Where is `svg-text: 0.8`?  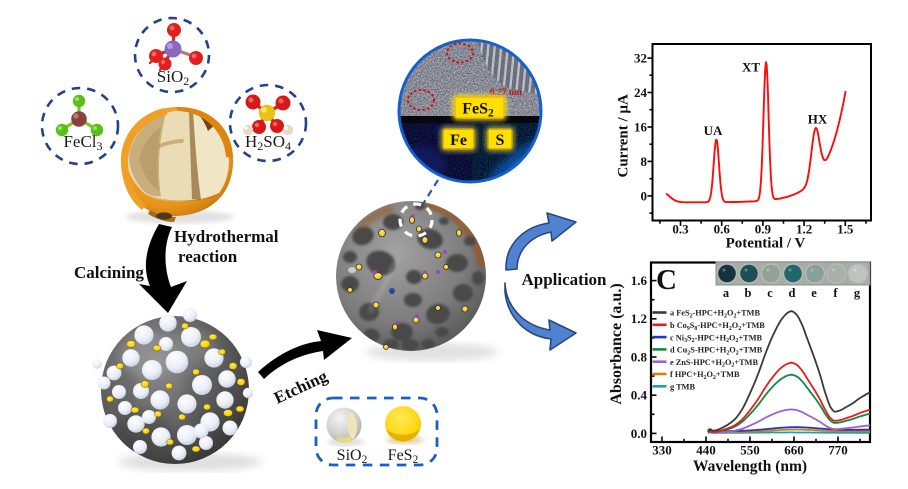 svg-text: 0.8 is located at coordinates (639, 356).